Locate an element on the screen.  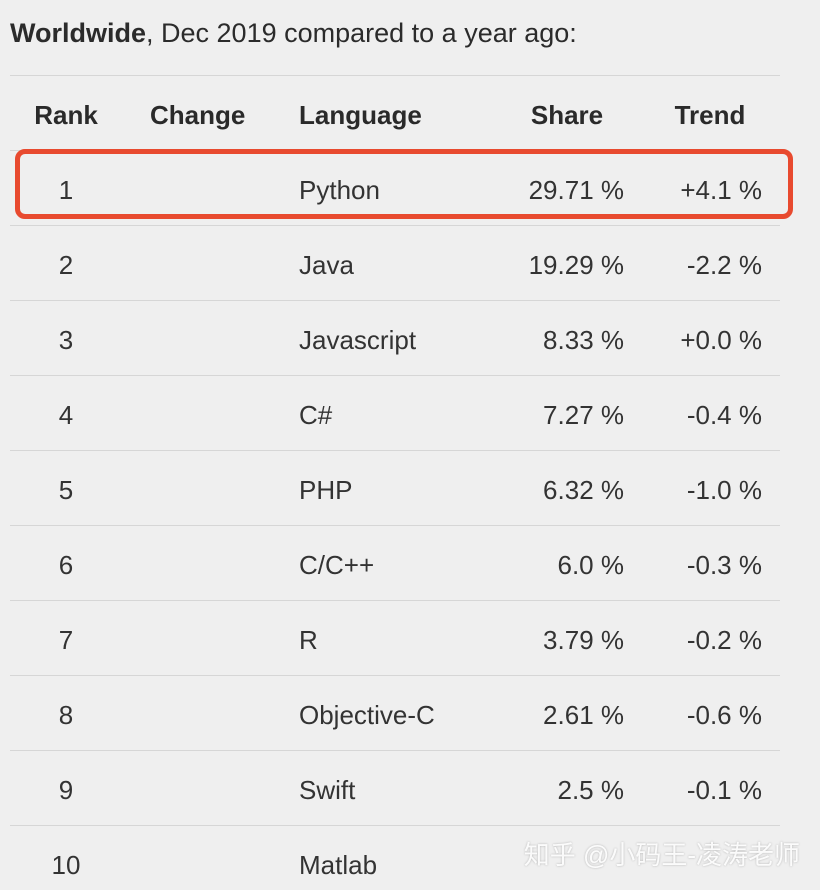
table-header-row: Rank Change Language Share Trend is located at coordinates (395, 112).